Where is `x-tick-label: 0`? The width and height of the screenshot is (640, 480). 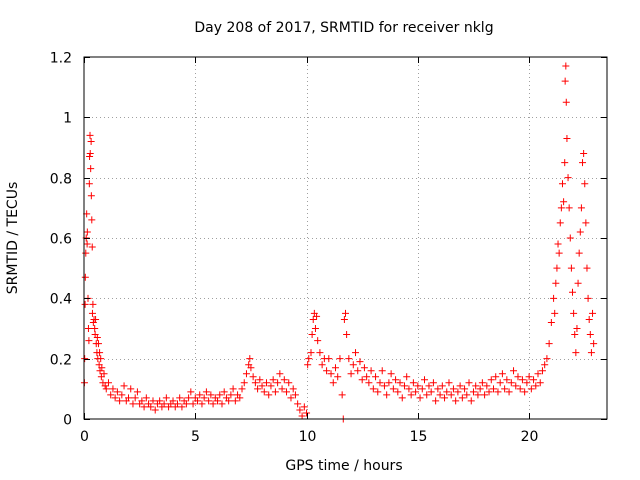
x-tick-label: 0 is located at coordinates (84, 437).